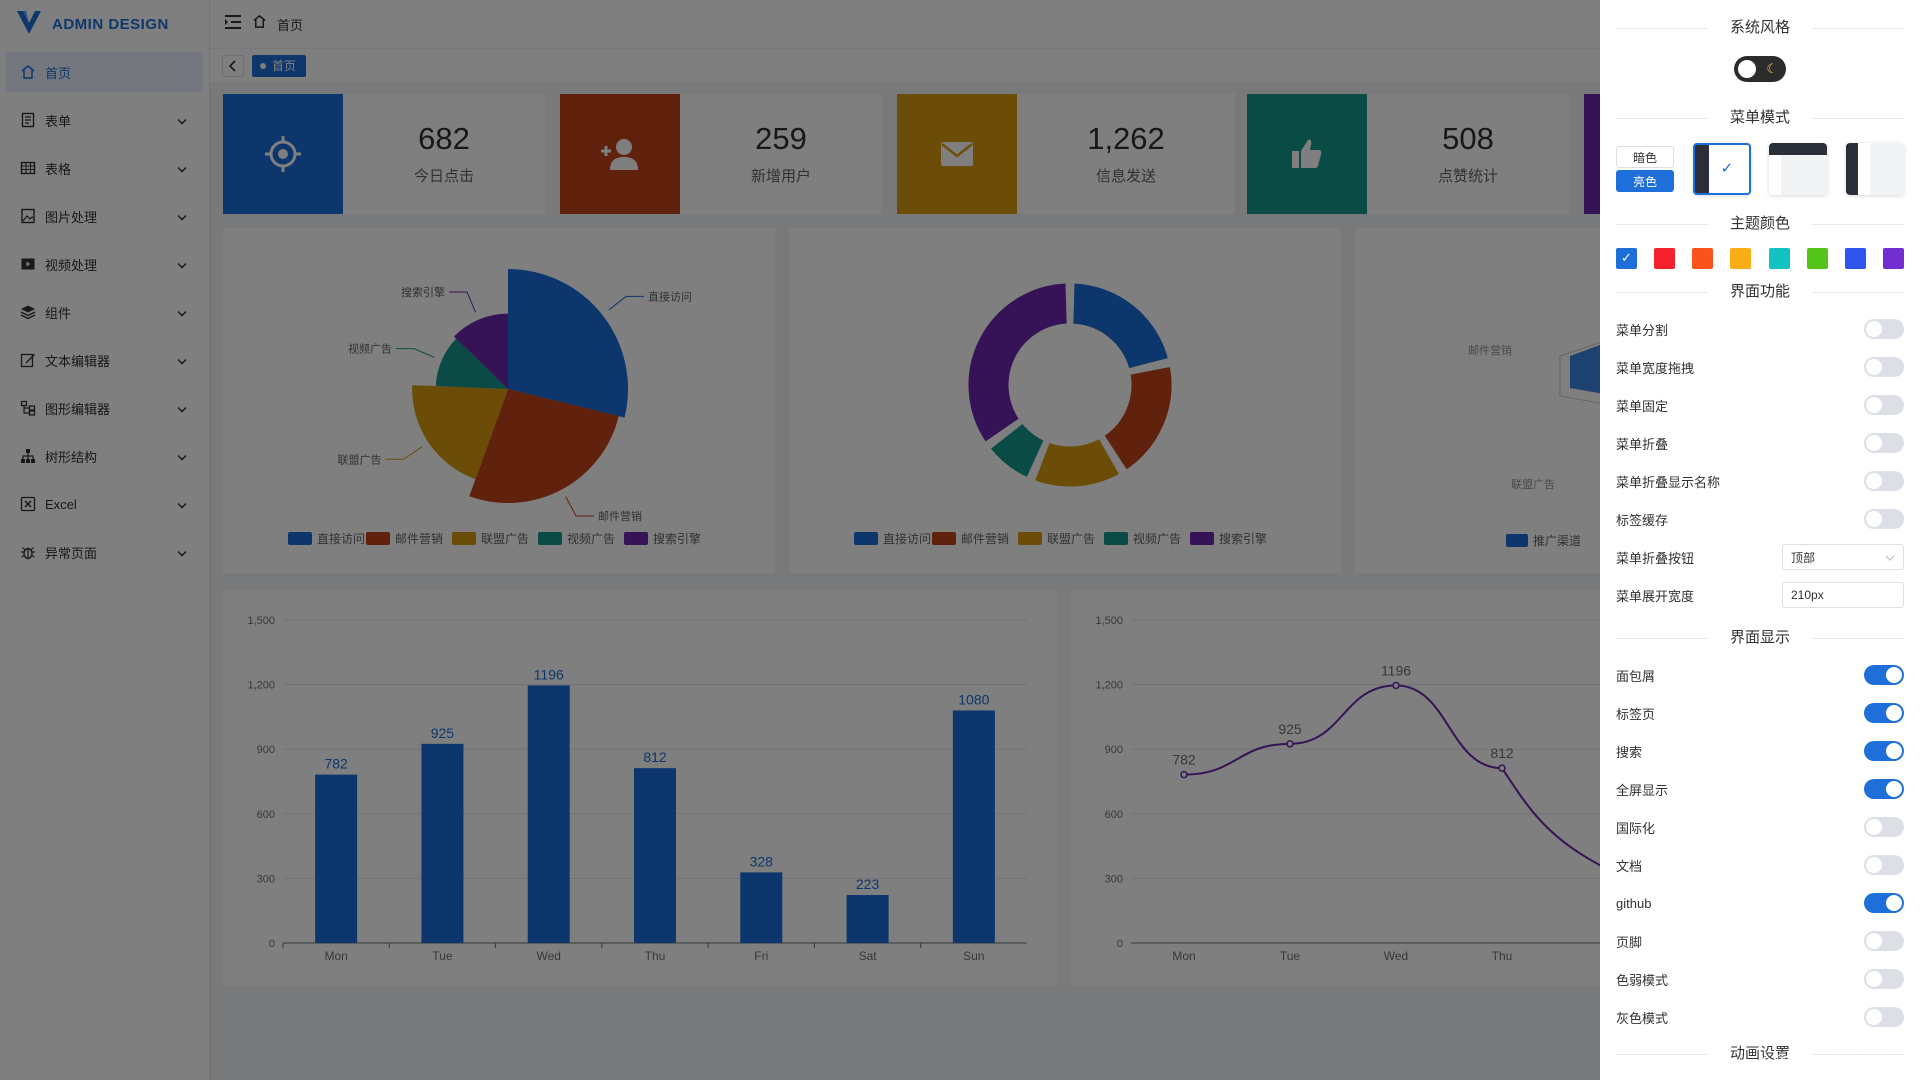 This screenshot has height=1080, width=1920. What do you see at coordinates (1760, 28) in the screenshot?
I see `section-title-style: 系统风格` at bounding box center [1760, 28].